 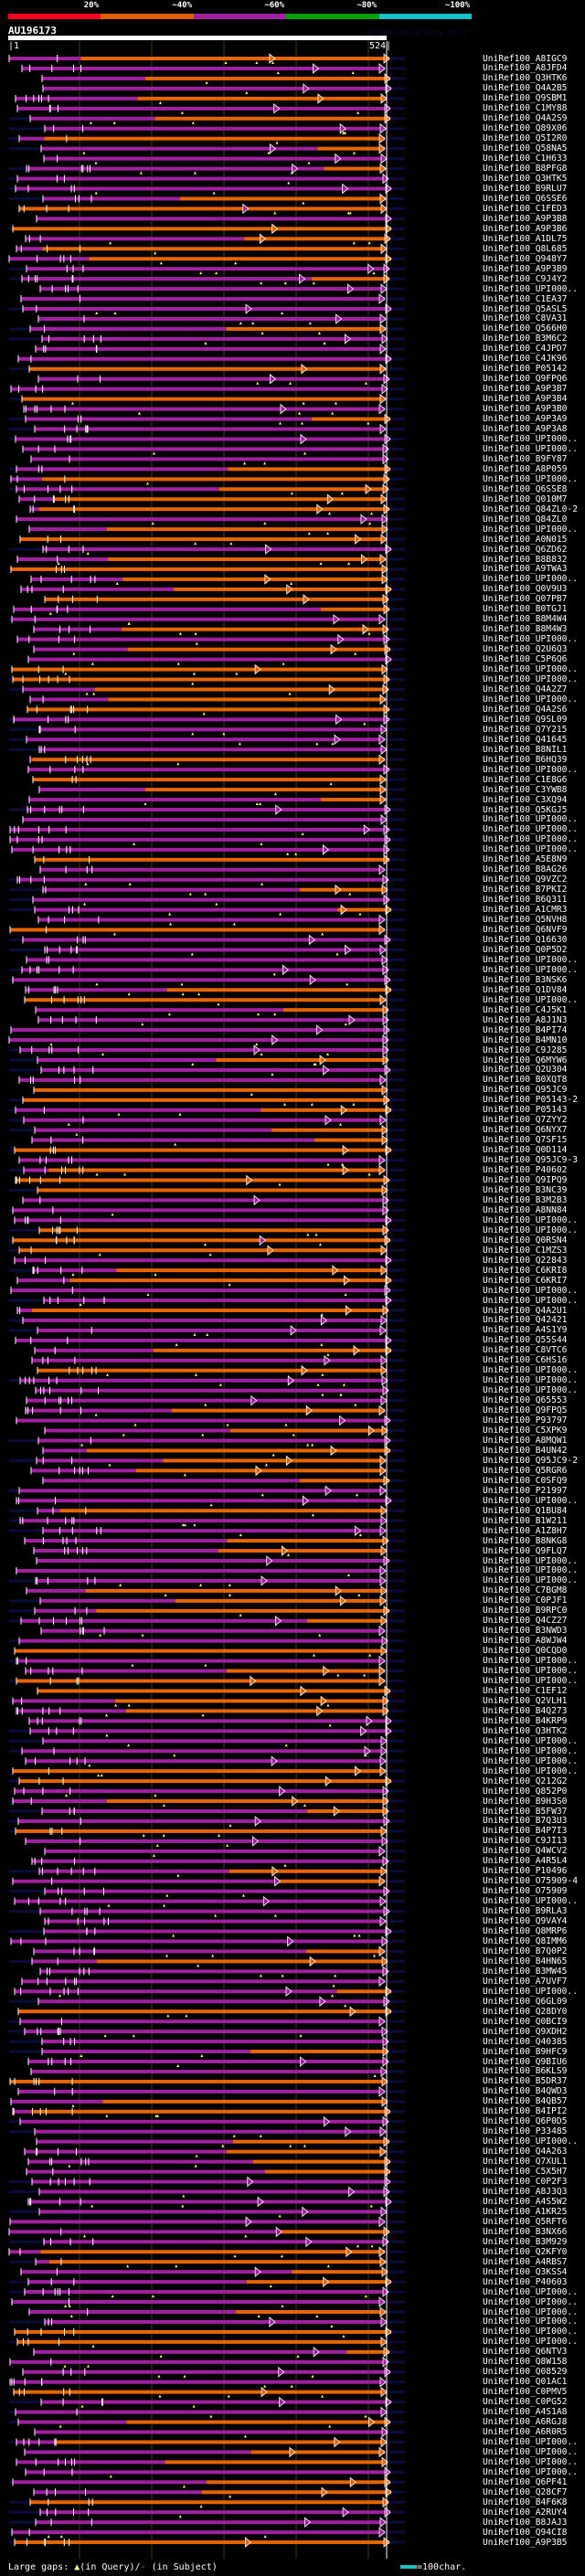 I want to click on hit-label: UniRef100_B8B832, so click(x=525, y=559).